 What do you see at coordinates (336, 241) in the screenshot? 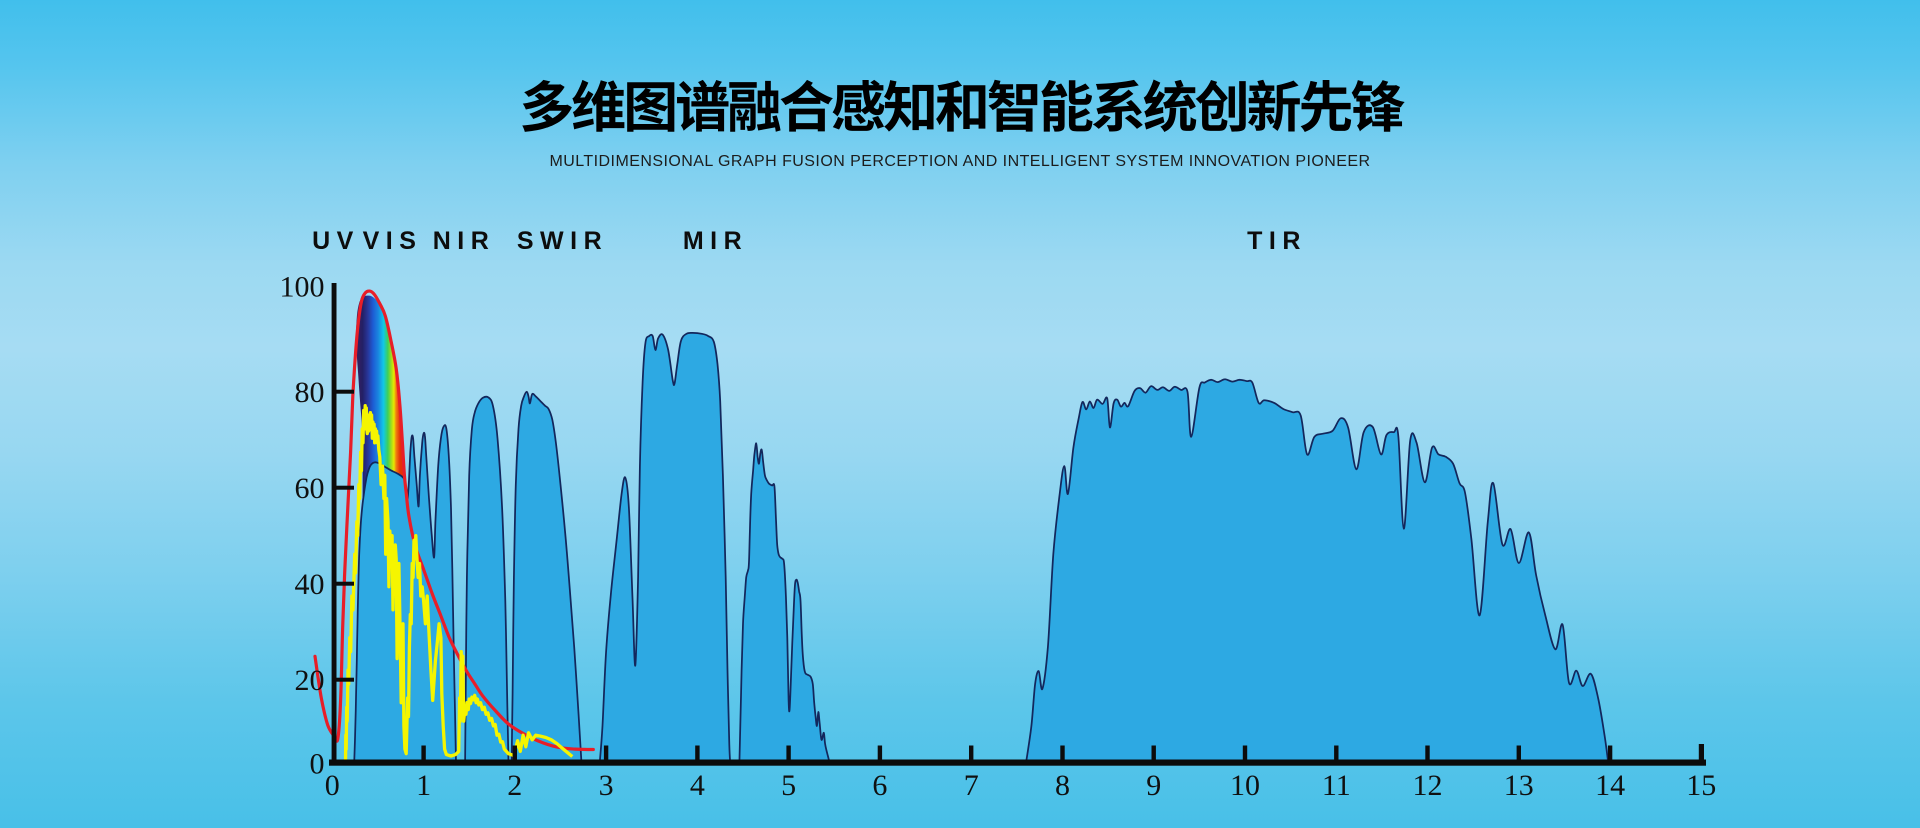
I see `svg-text: UV` at bounding box center [336, 241].